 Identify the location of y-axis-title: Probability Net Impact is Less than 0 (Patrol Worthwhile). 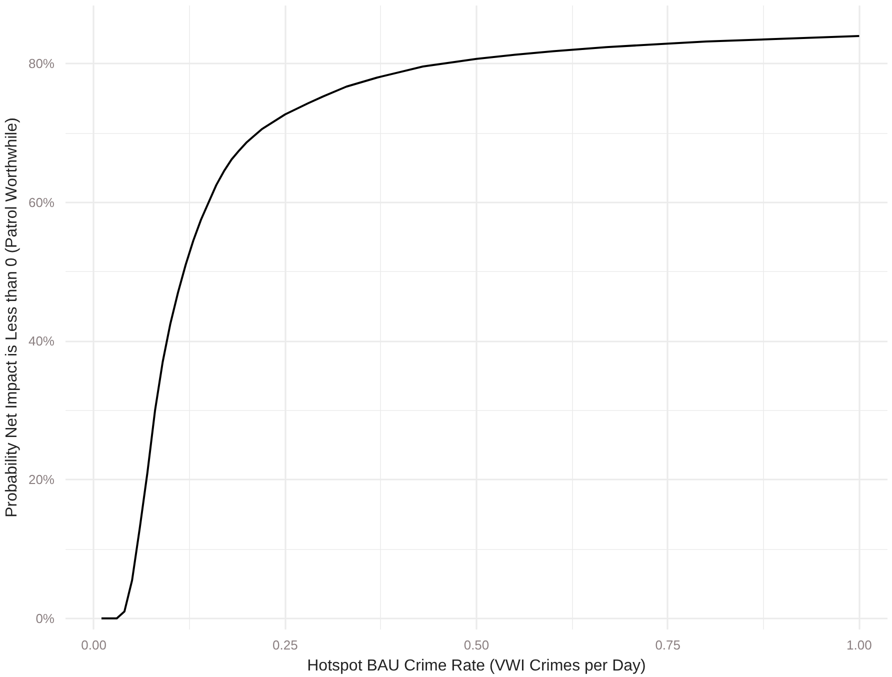
(11, 318).